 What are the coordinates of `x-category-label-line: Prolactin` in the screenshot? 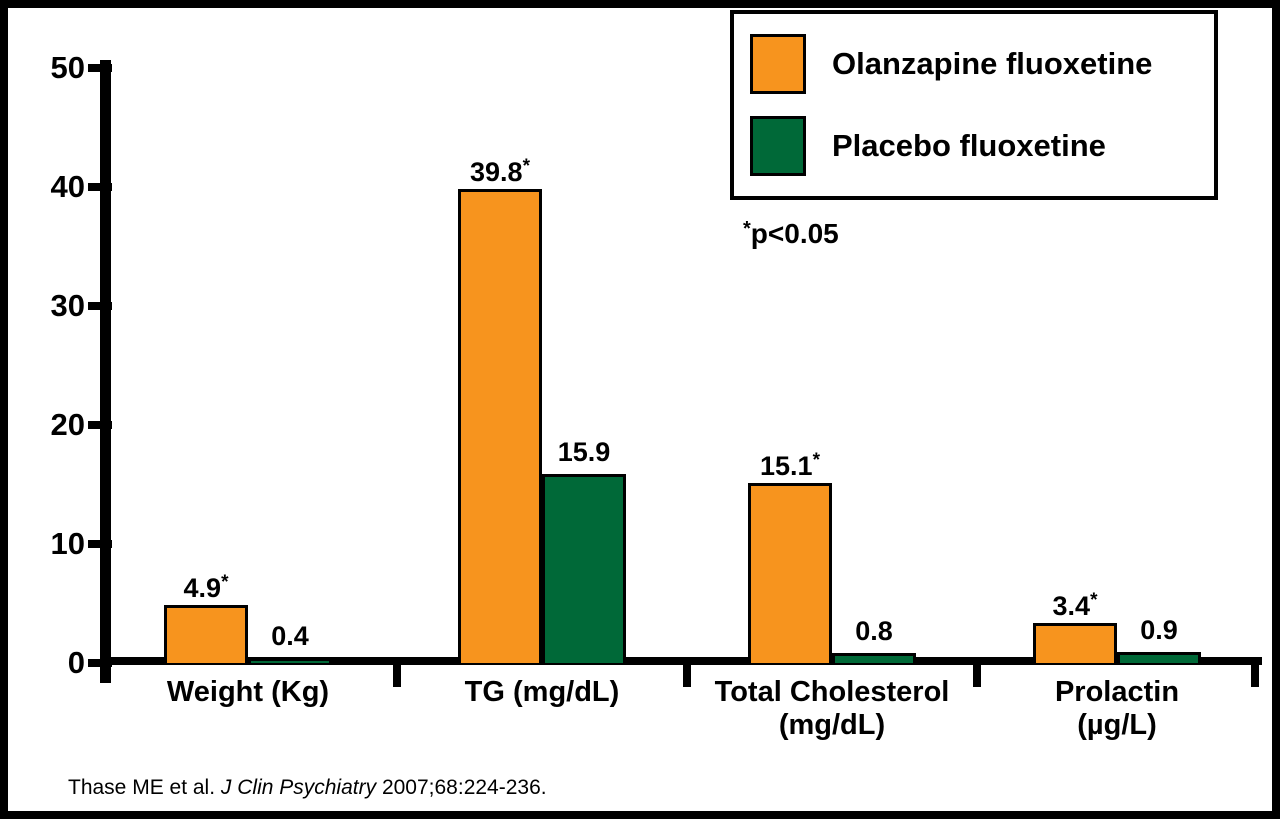 It's located at (1117, 692).